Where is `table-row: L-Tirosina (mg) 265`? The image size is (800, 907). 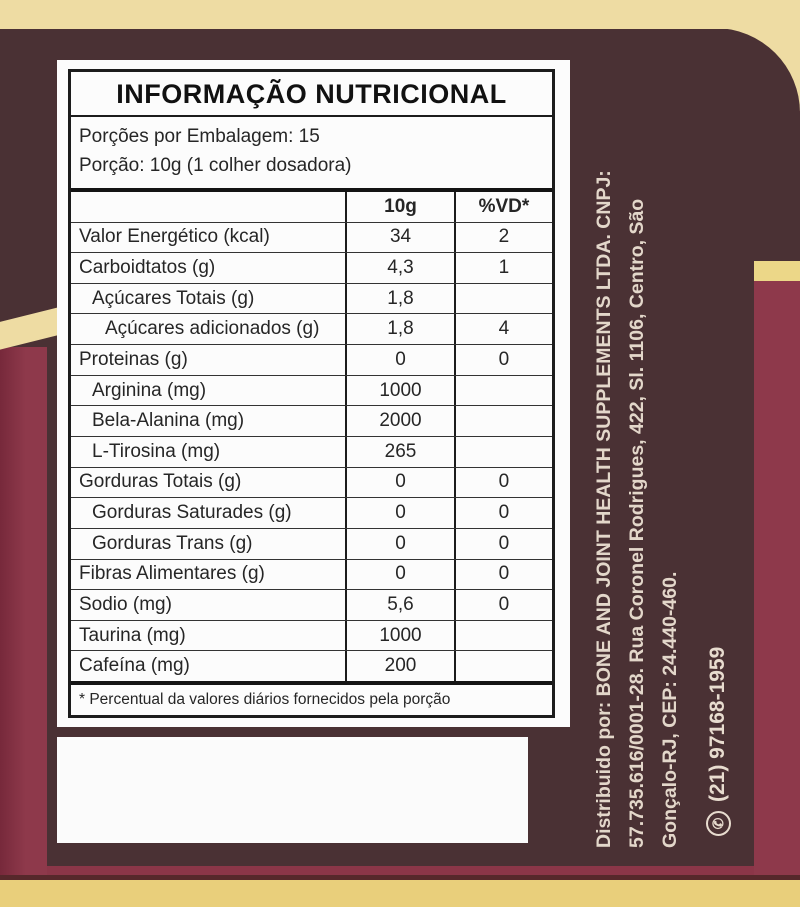 table-row: L-Tirosina (mg) 265 is located at coordinates (311, 451).